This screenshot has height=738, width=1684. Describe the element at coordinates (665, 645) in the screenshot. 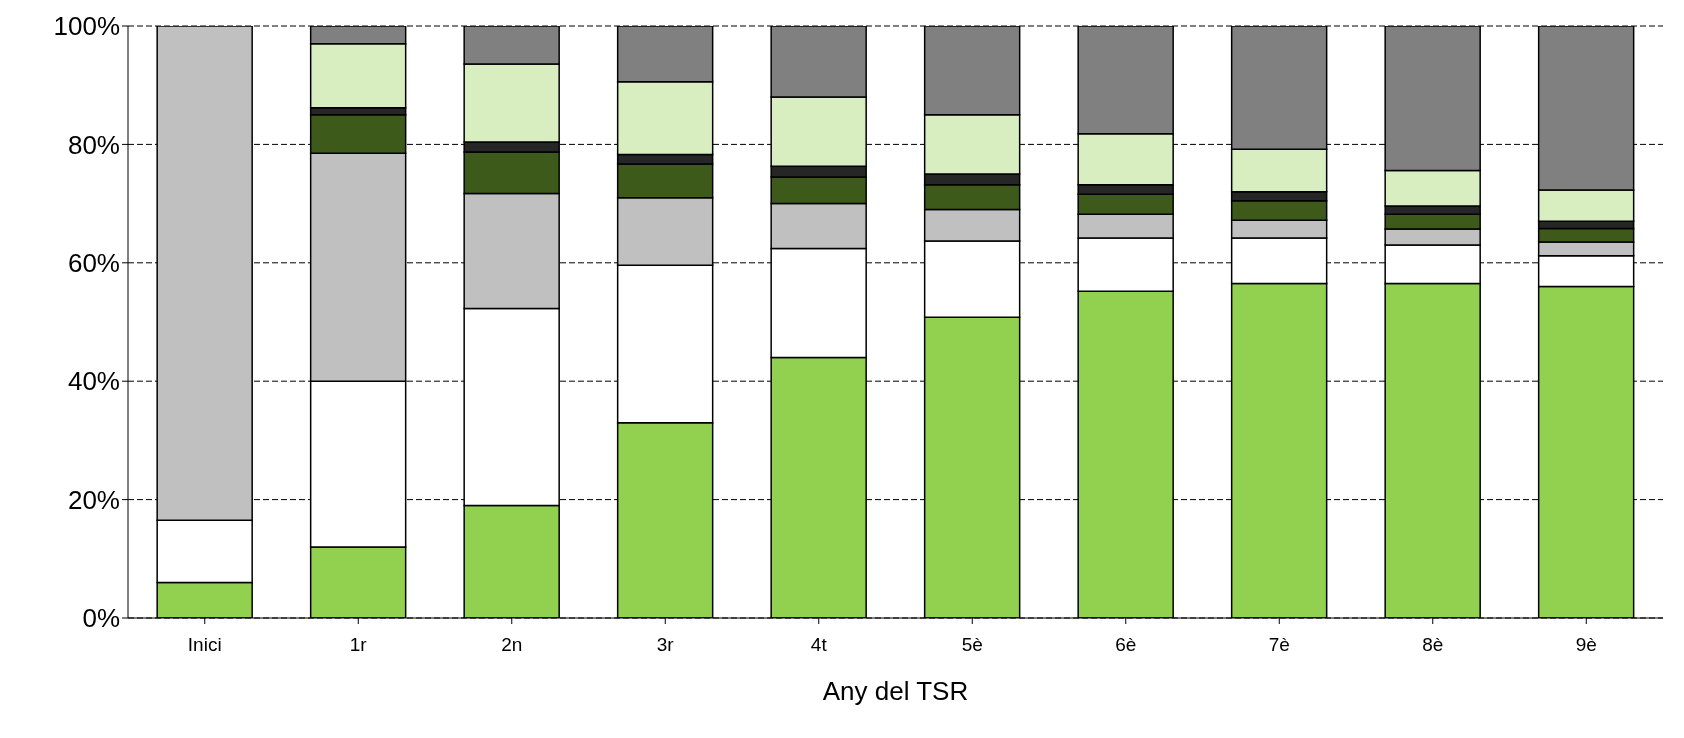

I see `x-tick-label: 3r` at that location.